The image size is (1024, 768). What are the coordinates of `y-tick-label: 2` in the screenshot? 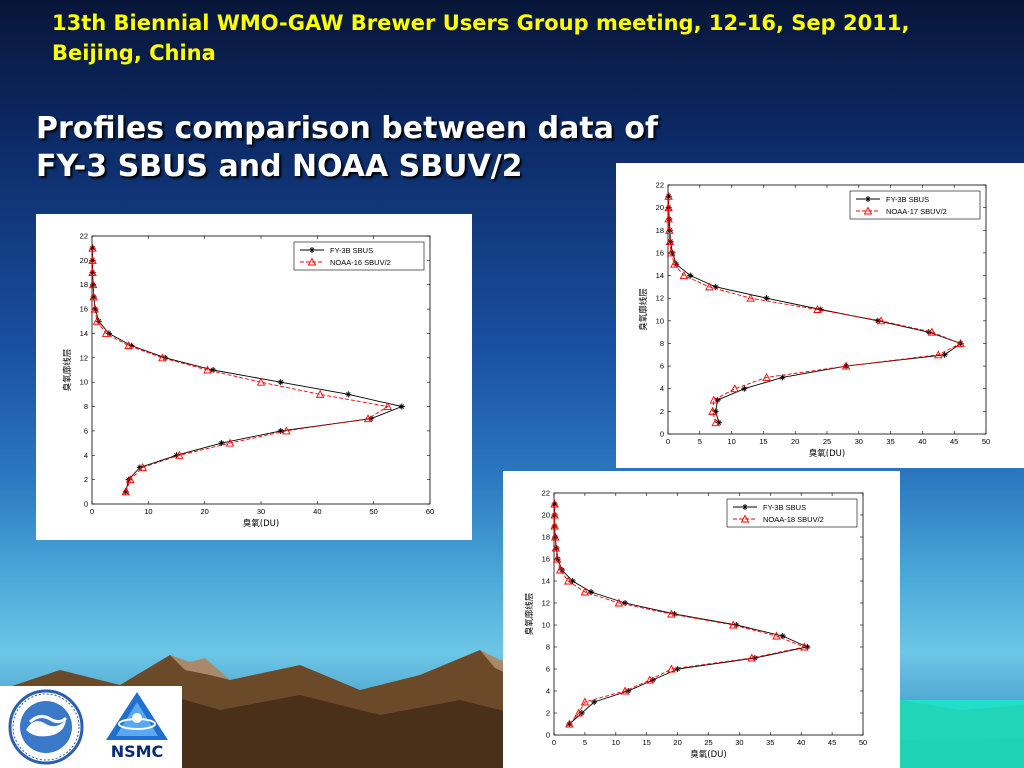 It's located at (548, 713).